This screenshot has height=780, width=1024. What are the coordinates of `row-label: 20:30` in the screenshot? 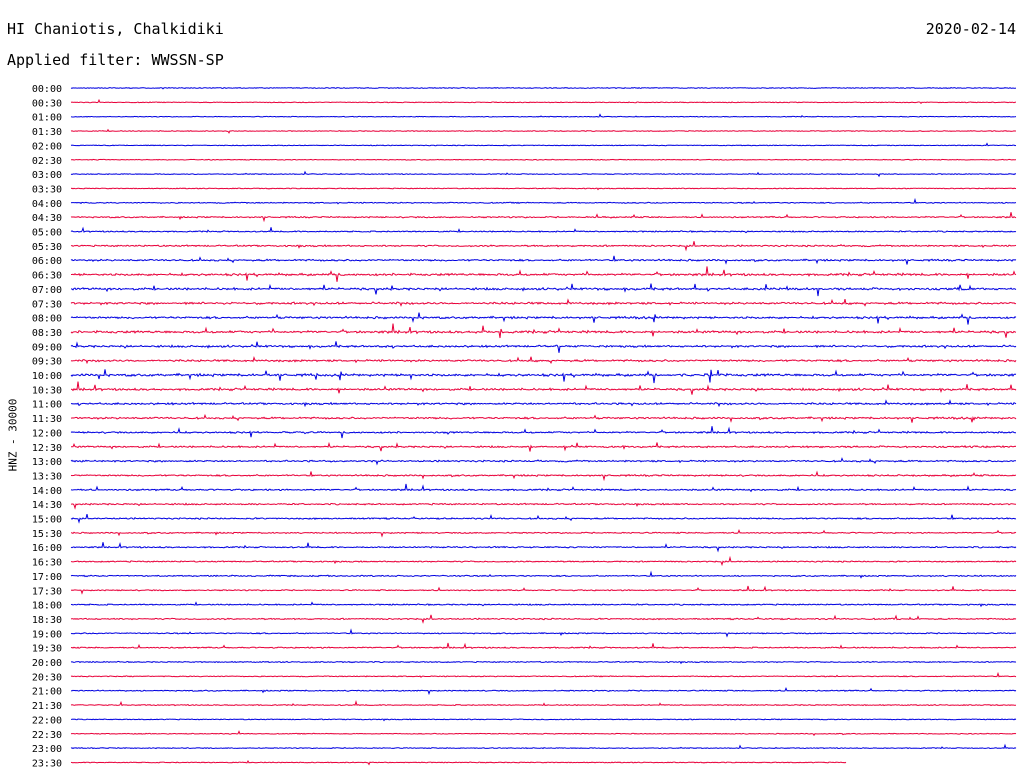 It's located at (47, 677).